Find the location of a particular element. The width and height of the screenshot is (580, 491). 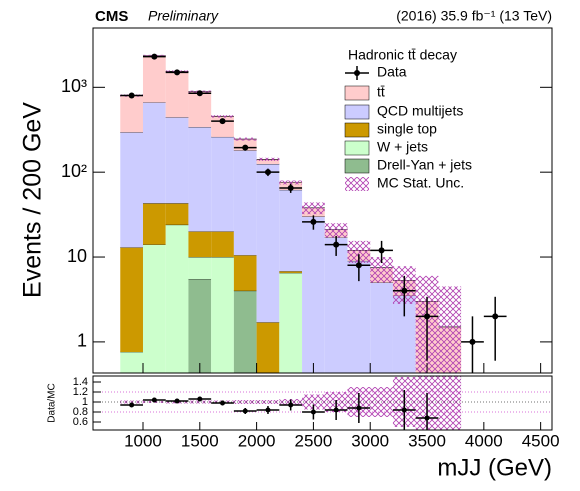

legend-title: Hadronic tt̄ decay is located at coordinates (402, 55).